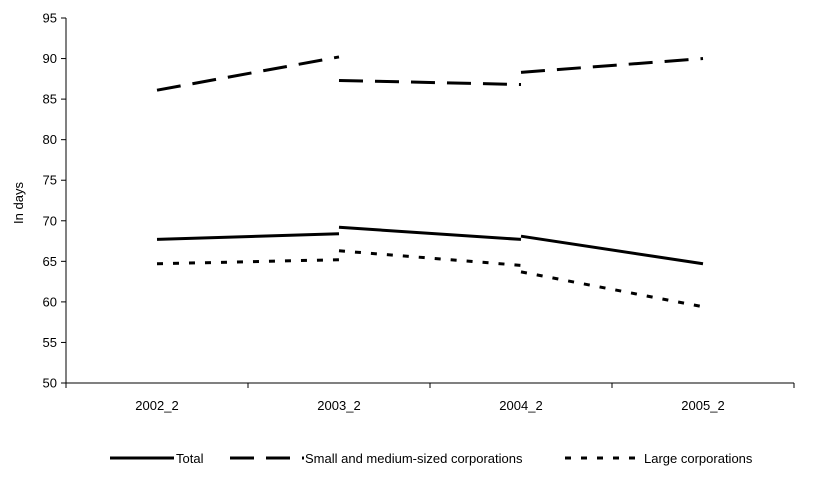 This screenshot has width=829, height=493. Describe the element at coordinates (50, 18) in the screenshot. I see `y-tick-label: 95` at that location.